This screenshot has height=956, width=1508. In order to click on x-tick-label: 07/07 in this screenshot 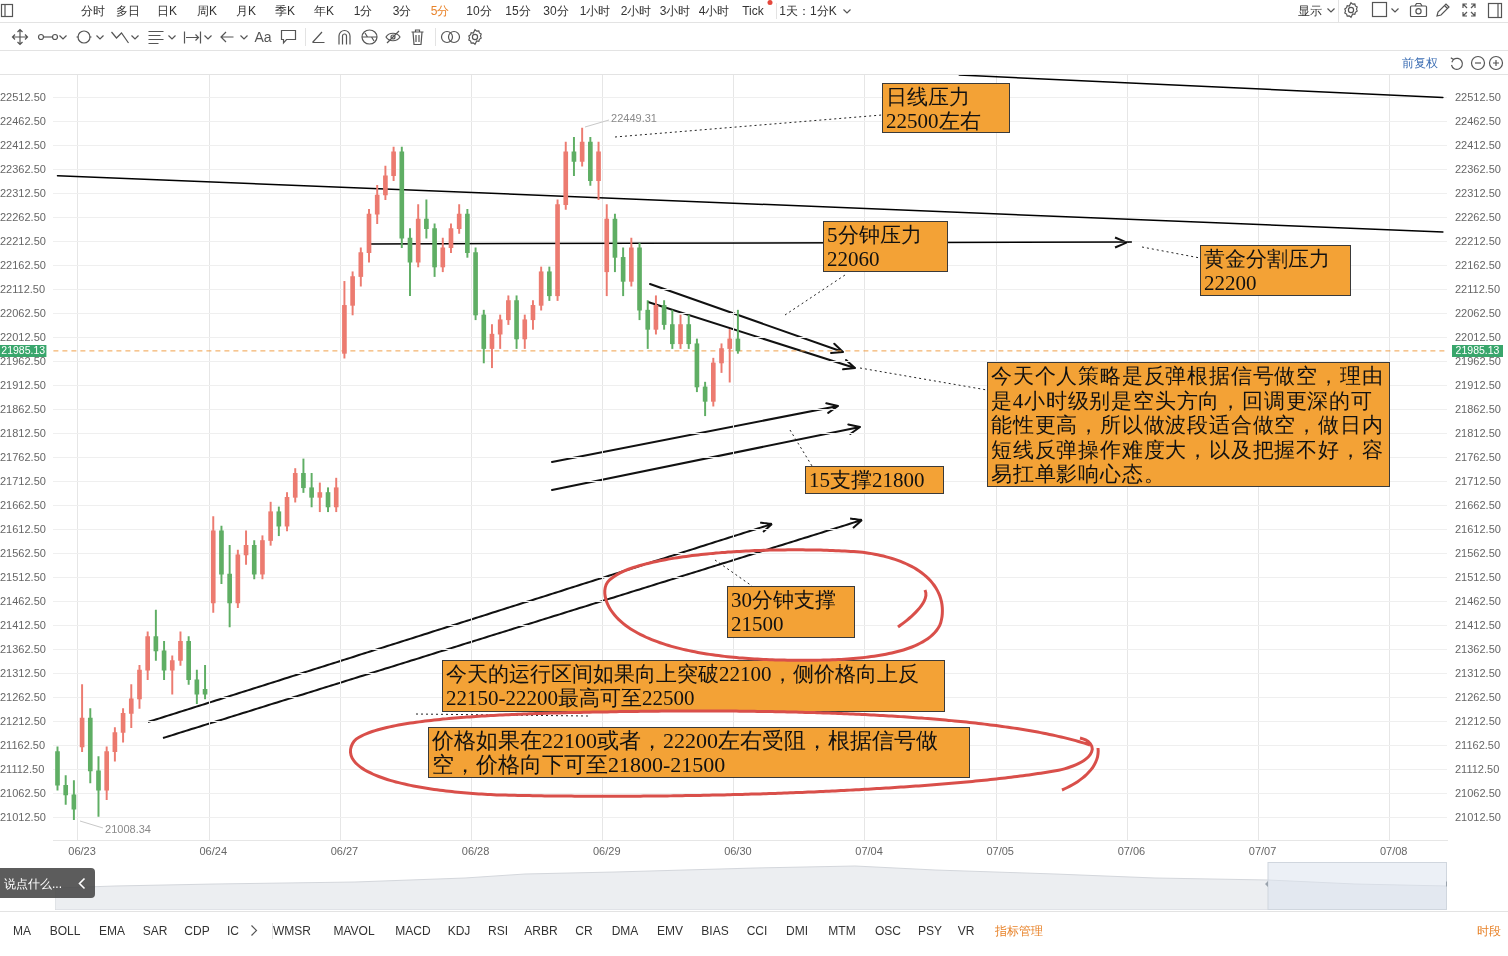, I will do `click(1262, 850)`.